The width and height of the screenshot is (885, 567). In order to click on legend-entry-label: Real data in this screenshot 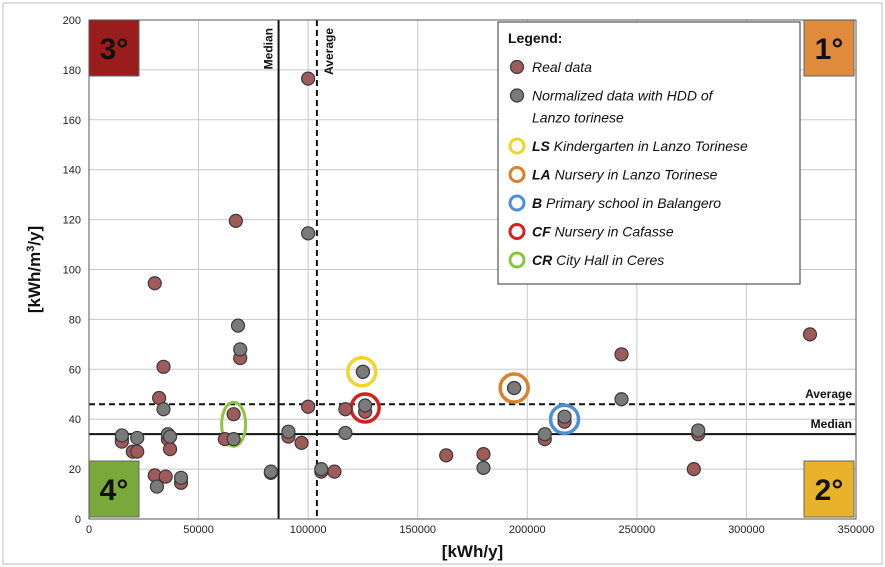, I will do `click(562, 67)`.